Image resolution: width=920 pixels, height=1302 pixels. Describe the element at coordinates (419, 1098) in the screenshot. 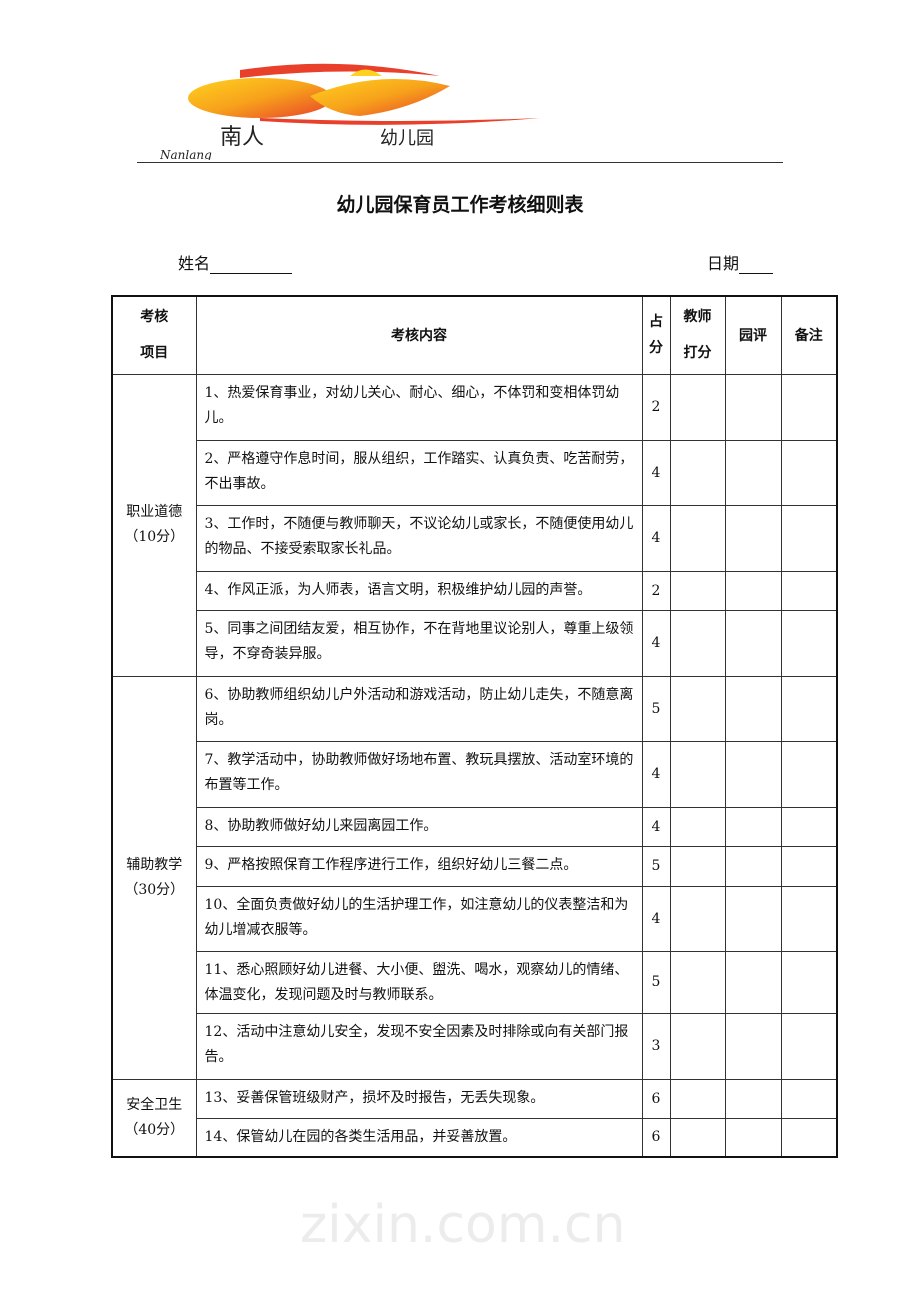

I see `content-cell: 13、妥善保管班级财产，损坏及时报告，无丢失现象。` at that location.